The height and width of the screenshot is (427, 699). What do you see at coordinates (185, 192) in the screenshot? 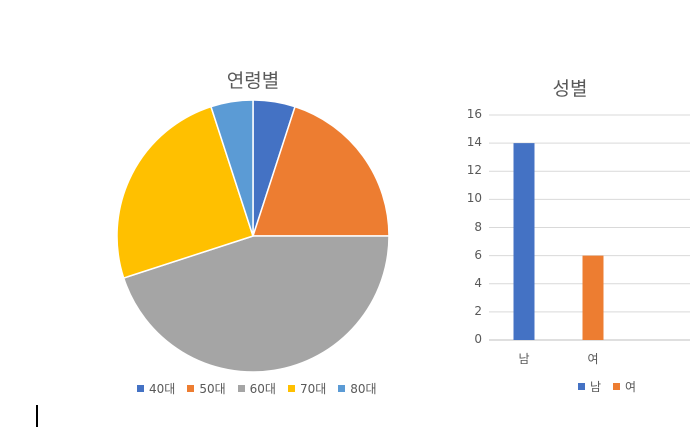
I see `pie-slice-70대` at bounding box center [185, 192].